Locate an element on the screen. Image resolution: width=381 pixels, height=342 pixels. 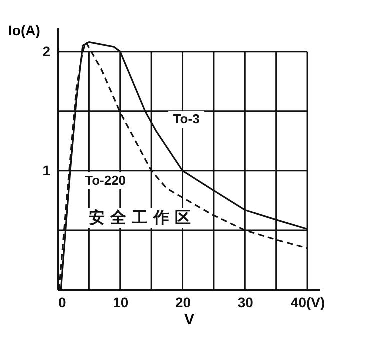
y-axis-title: Io(A) is located at coordinates (24, 30).